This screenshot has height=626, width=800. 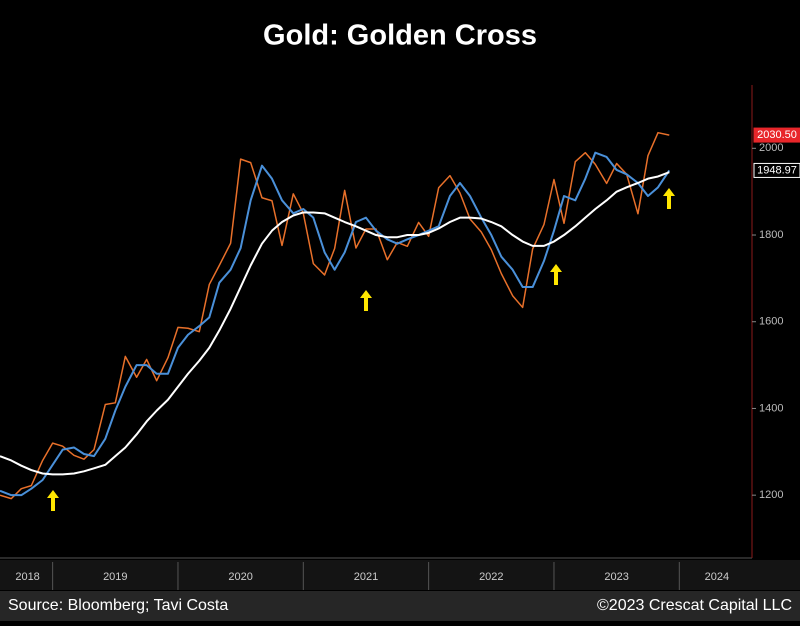 I want to click on x-tick-label: 2024, so click(x=717, y=577).